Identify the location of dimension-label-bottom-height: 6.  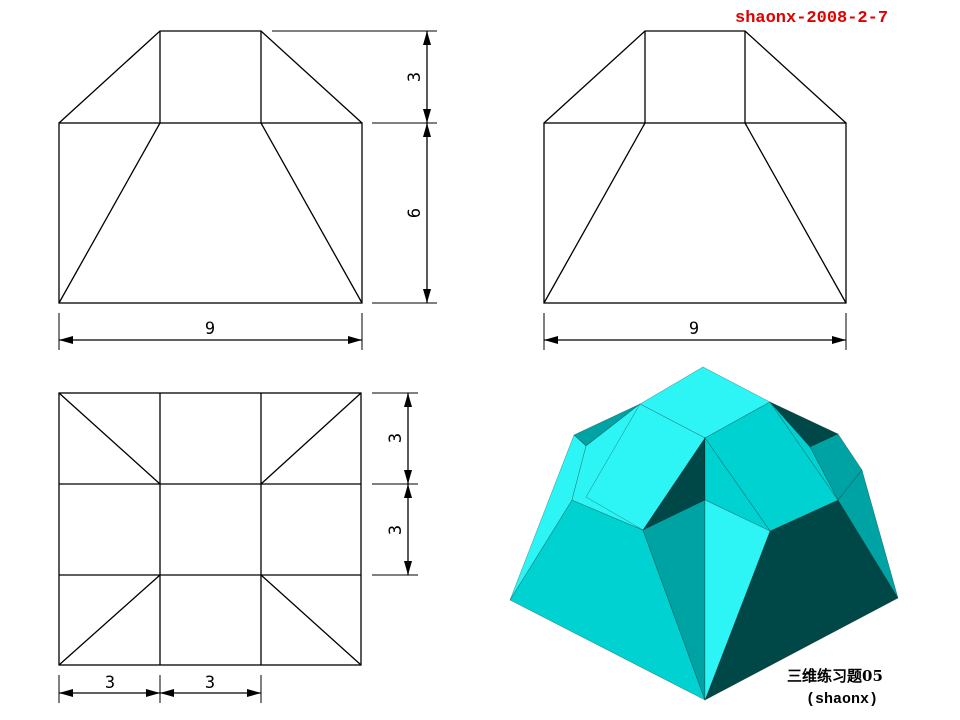
(415, 213).